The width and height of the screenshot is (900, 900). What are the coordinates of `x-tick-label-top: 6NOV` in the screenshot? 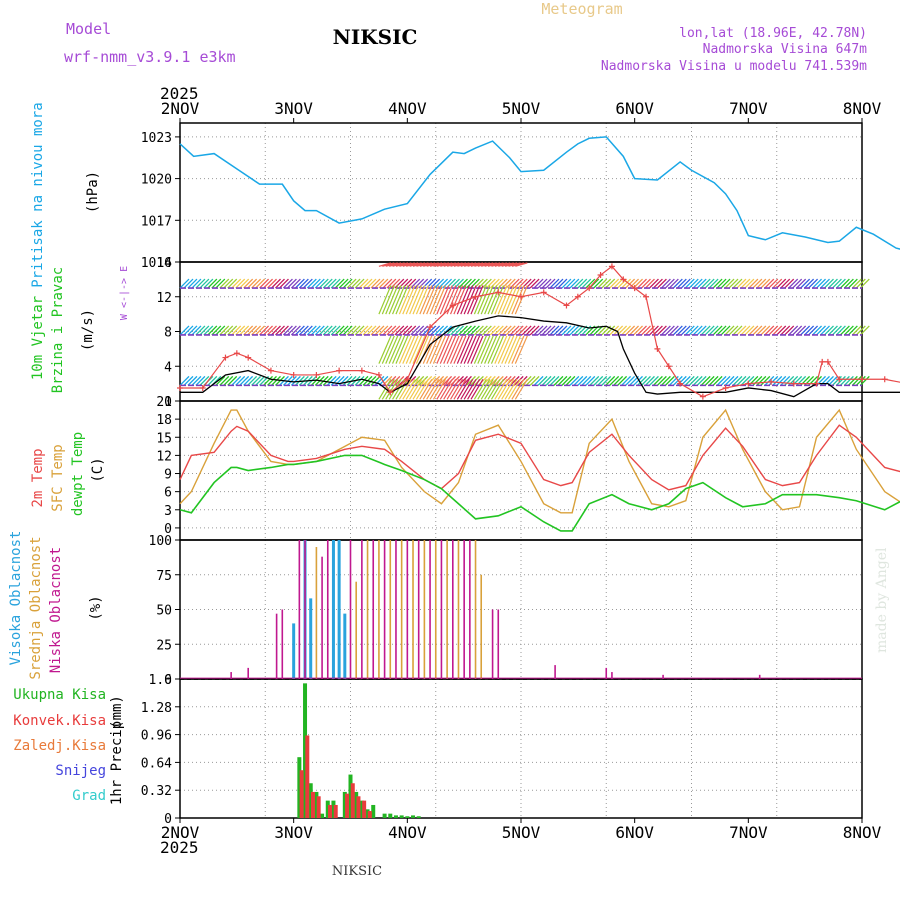 It's located at (634, 108).